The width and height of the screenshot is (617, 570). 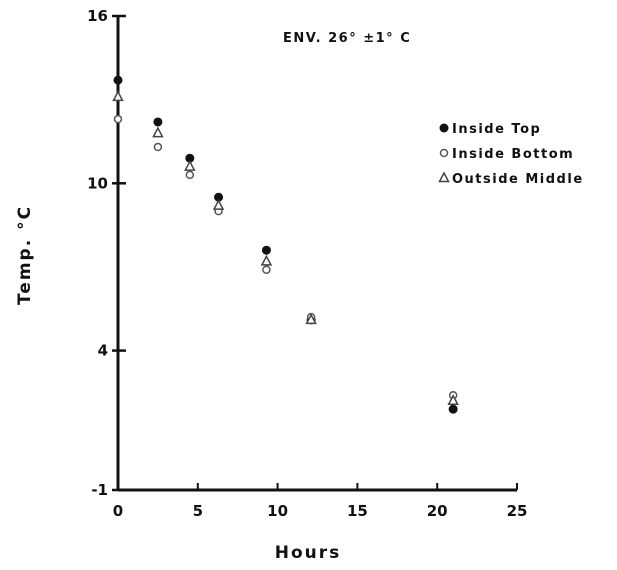 What do you see at coordinates (444, 128) in the screenshot?
I see `legend-marker-inside-top` at bounding box center [444, 128].